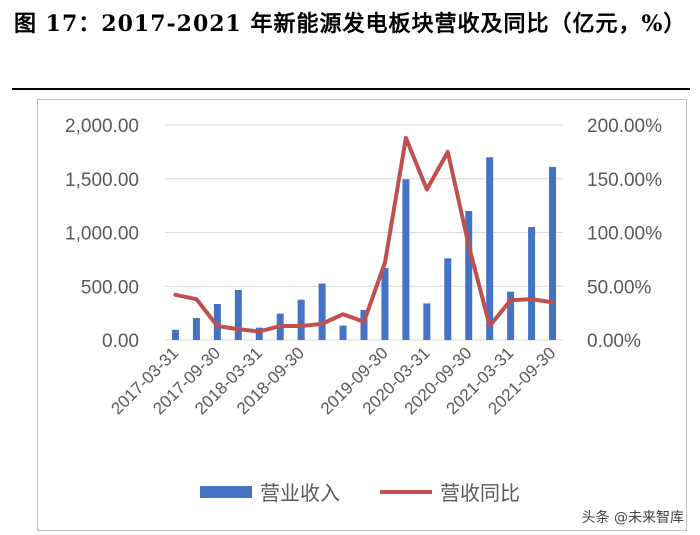 This screenshot has height=535, width=700. I want to click on y-left-tick-label: 500.00, so click(110, 287).